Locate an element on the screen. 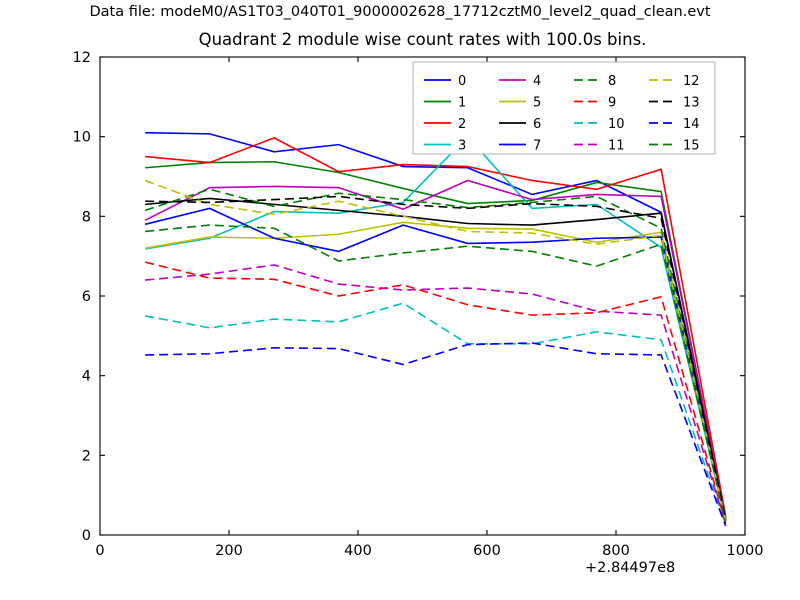  legend-label-1: 1 is located at coordinates (462, 103).